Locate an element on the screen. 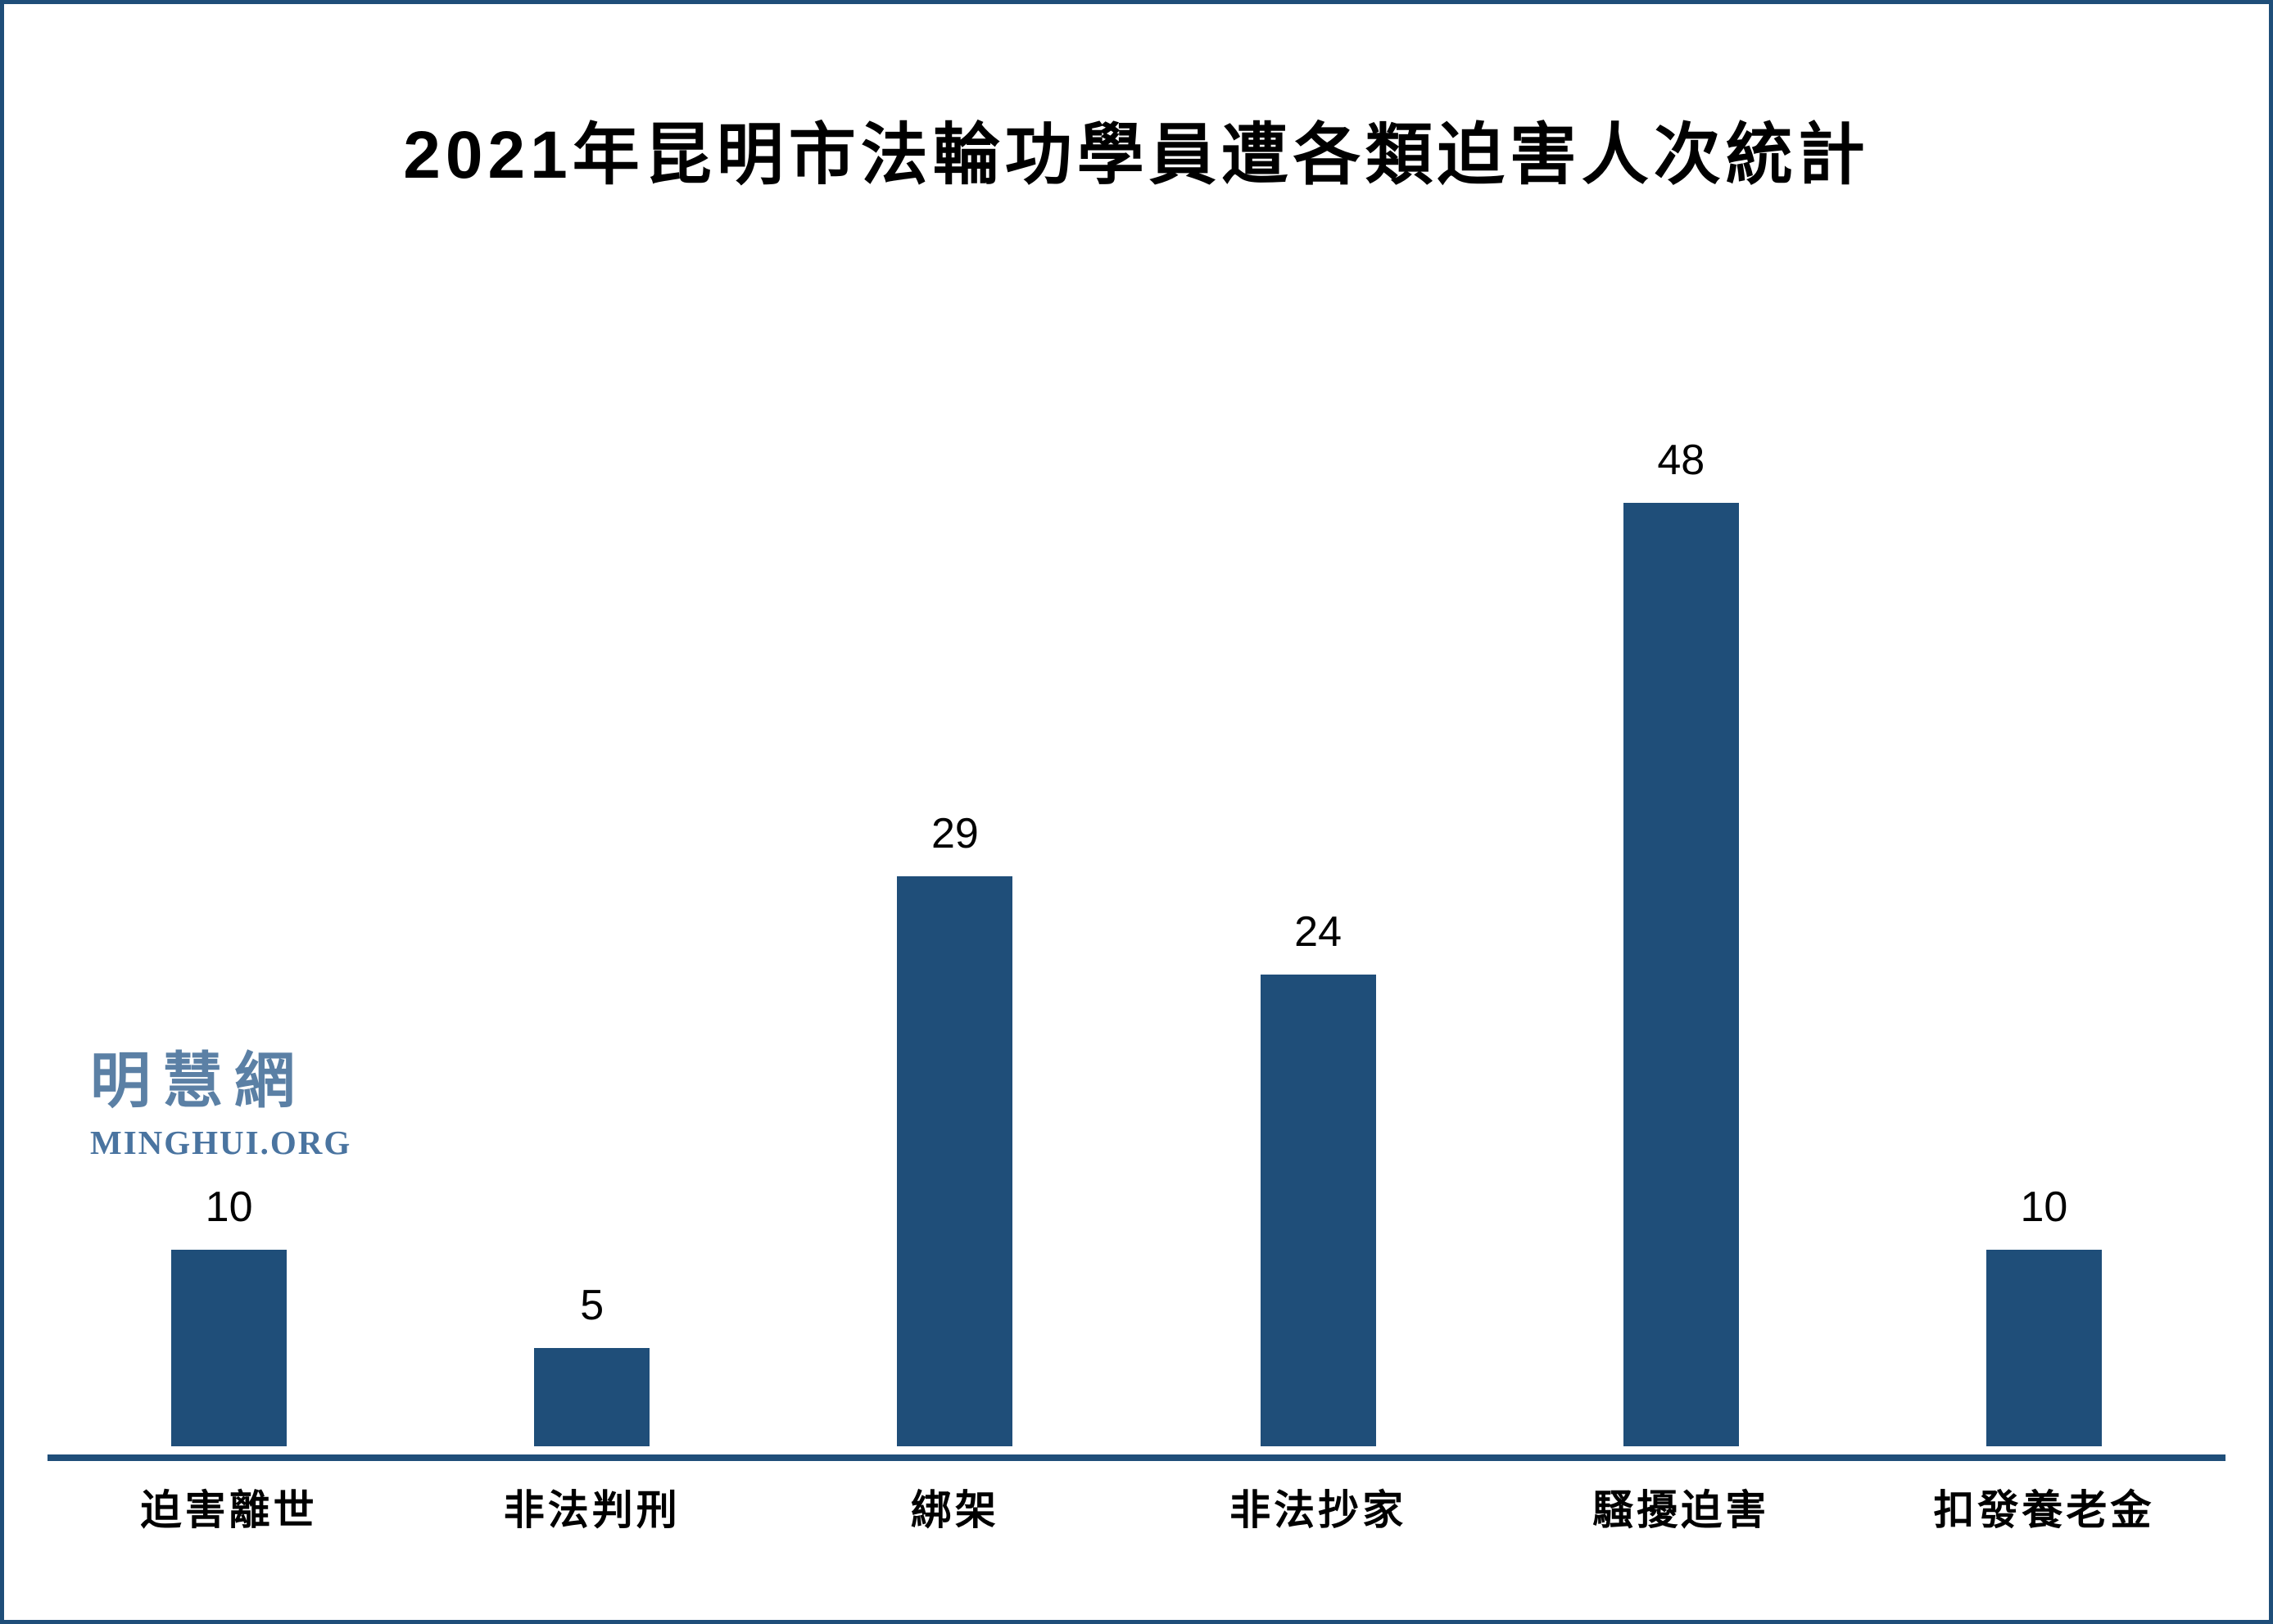 This screenshot has height=1624, width=2273. category-label: 迫害離世 is located at coordinates (229, 1510).